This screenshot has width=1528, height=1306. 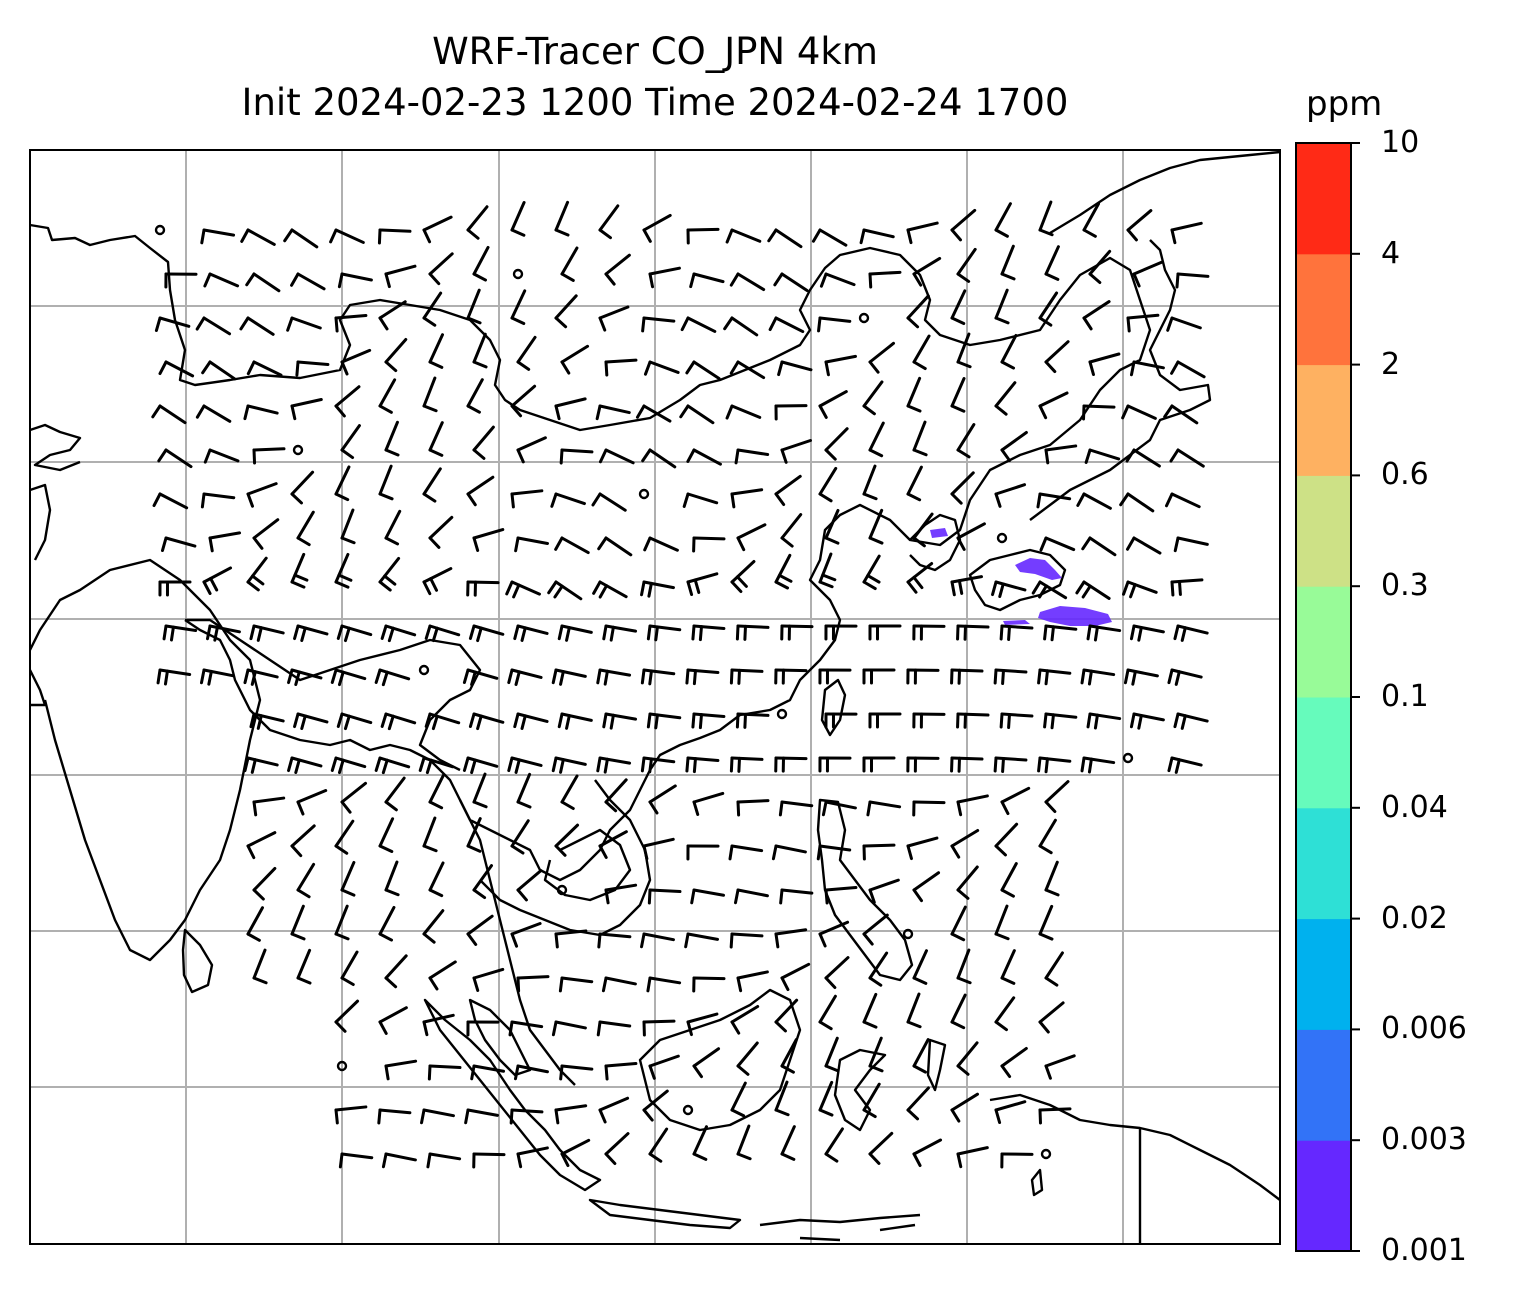 What do you see at coordinates (1391, 364) in the screenshot?
I see `colorbar-tick-label: 2` at bounding box center [1391, 364].